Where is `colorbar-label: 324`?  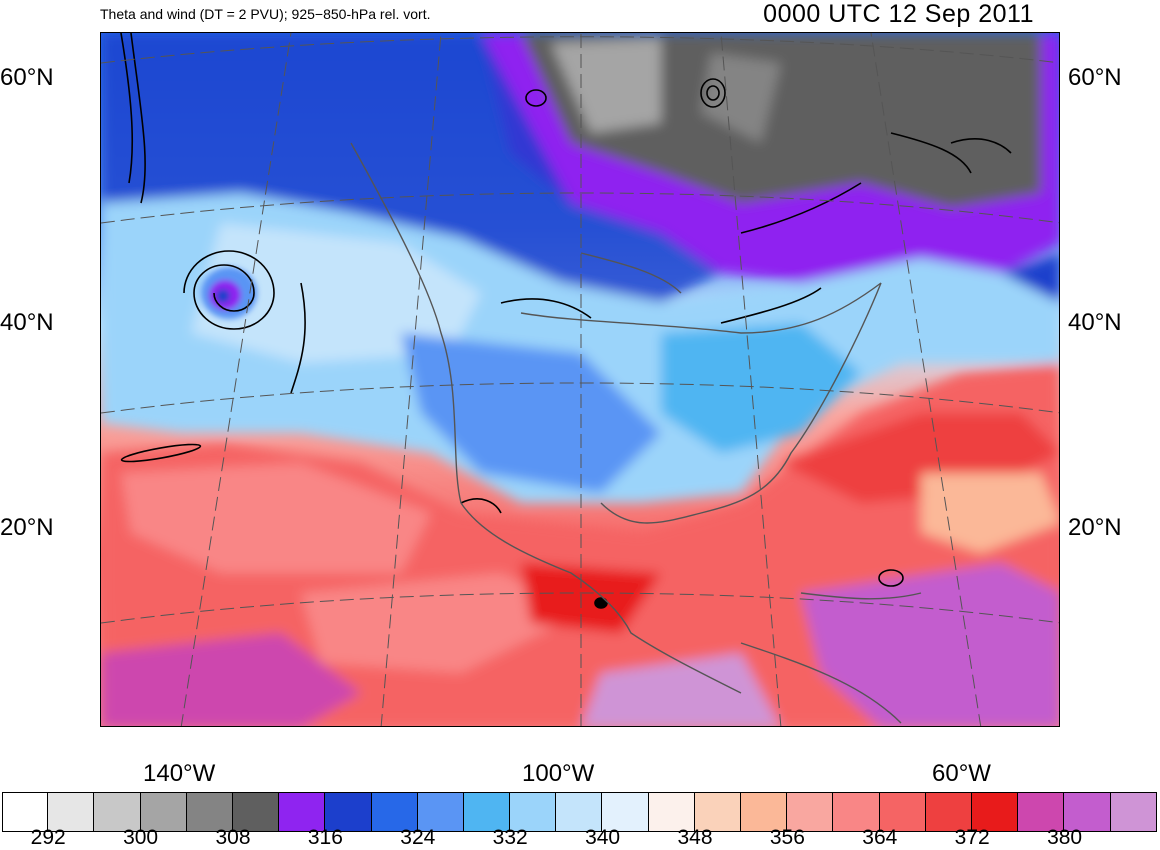
colorbar-label: 324 is located at coordinates (418, 837).